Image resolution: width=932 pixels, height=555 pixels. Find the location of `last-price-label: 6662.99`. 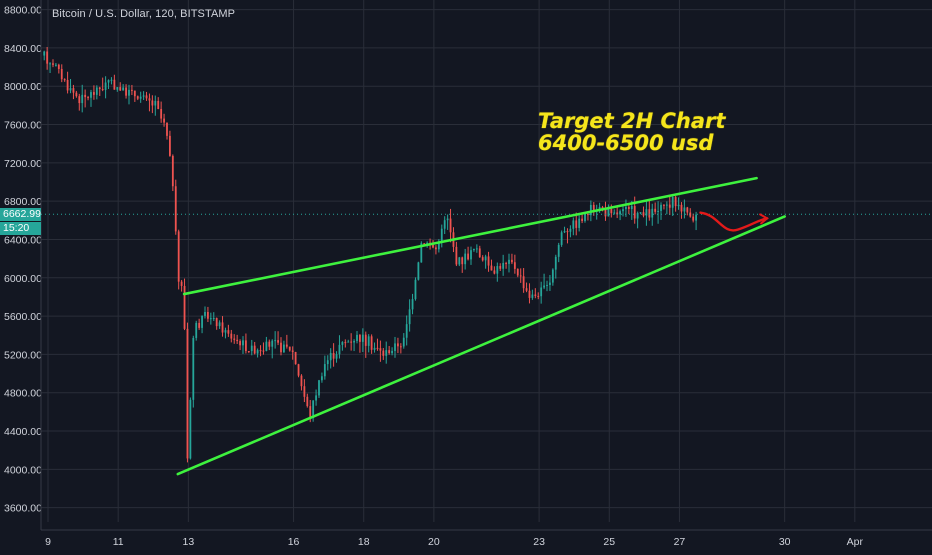

last-price-label: 6662.99 is located at coordinates (20, 214).